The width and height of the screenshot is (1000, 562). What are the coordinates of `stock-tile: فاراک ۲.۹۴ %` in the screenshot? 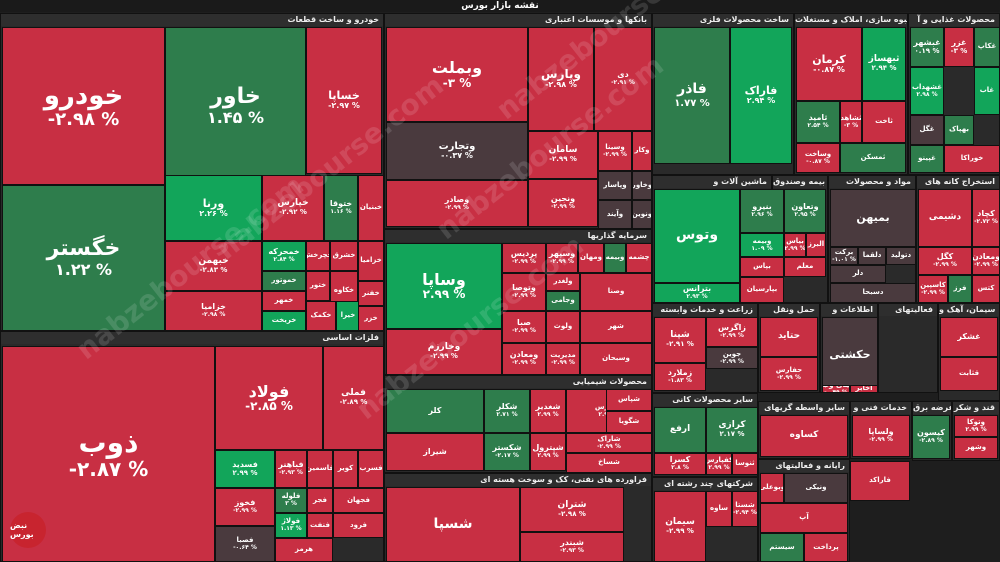 It's located at (761, 95).